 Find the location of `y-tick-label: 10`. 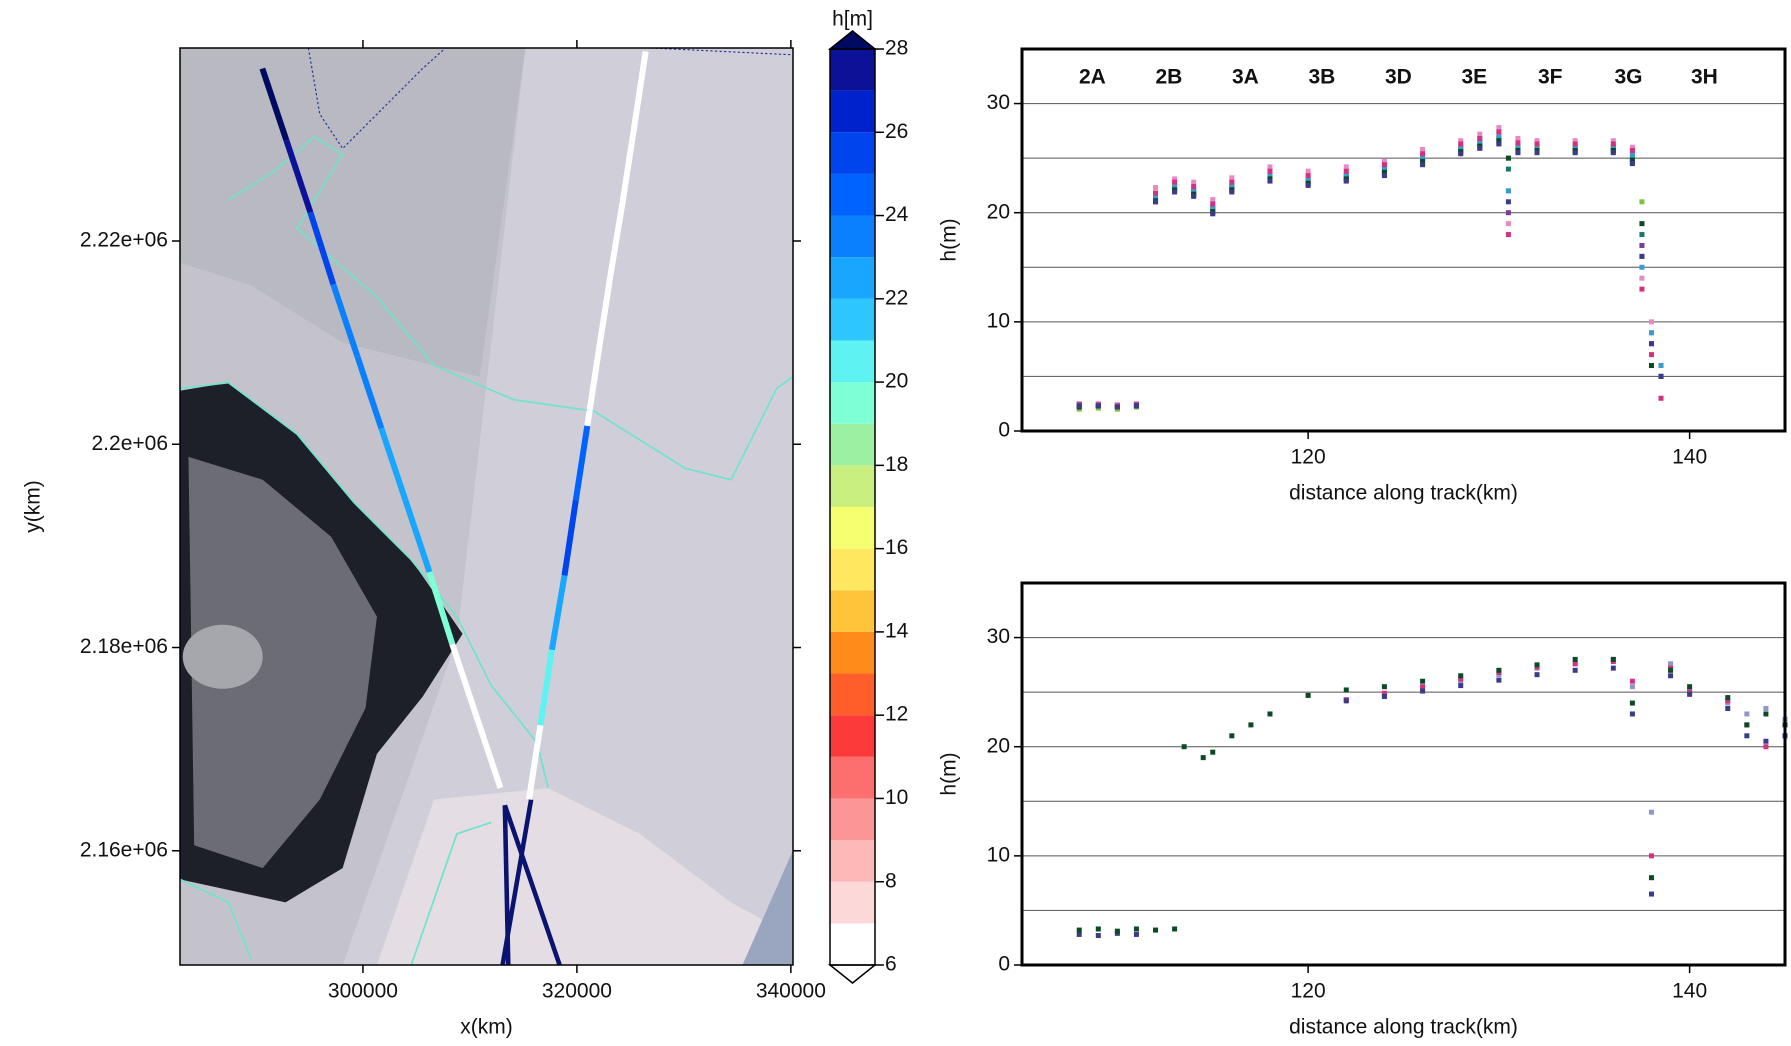

y-tick-label: 10 is located at coordinates (998, 854).